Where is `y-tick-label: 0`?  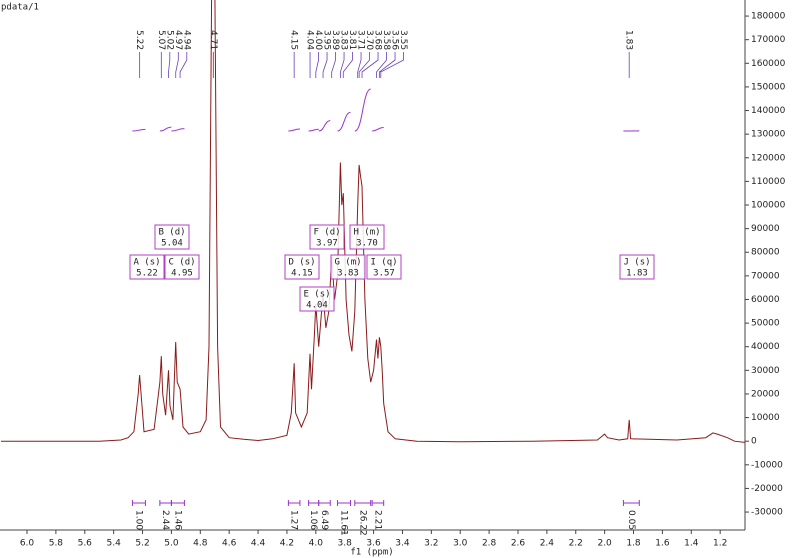
y-tick-label: 0 is located at coordinates (754, 442).